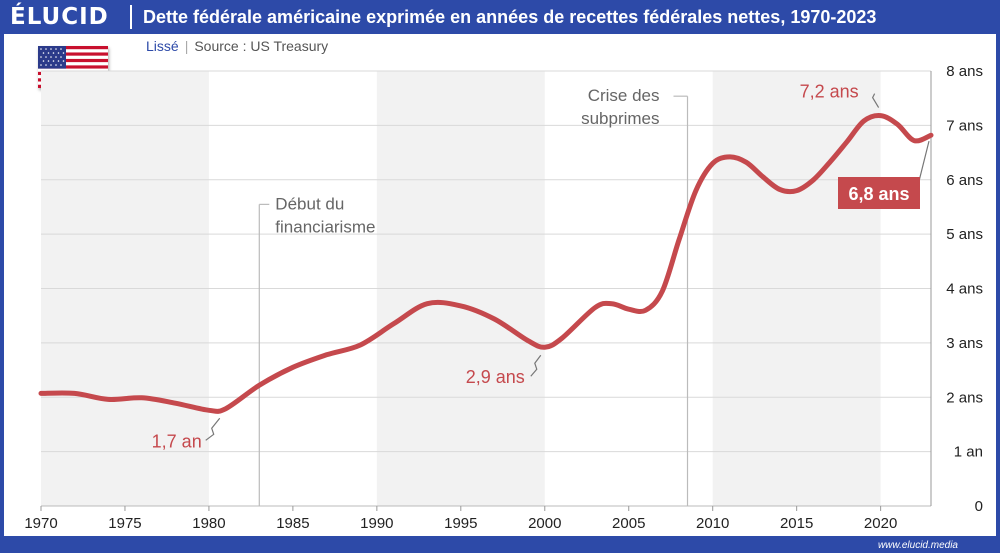 The height and width of the screenshot is (553, 1000). What do you see at coordinates (309, 203) in the screenshot?
I see `event-label: Début du` at bounding box center [309, 203].